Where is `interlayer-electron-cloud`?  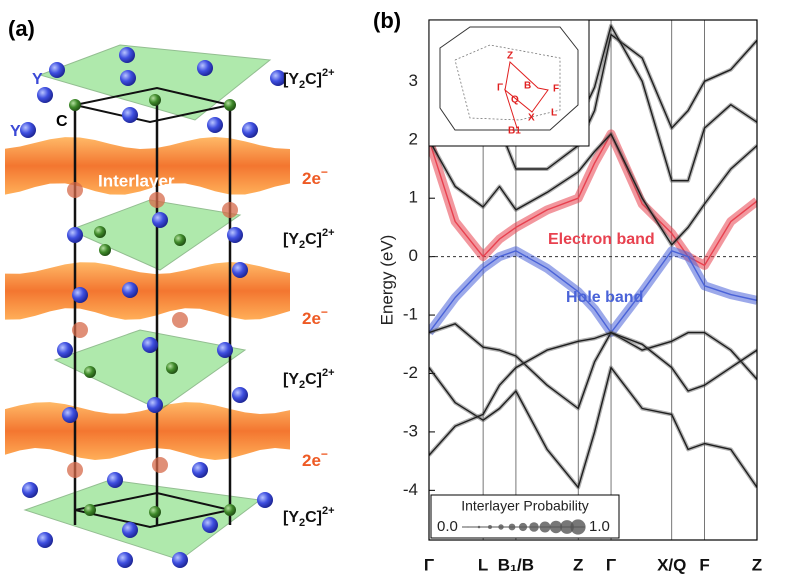 interlayer-electron-cloud is located at coordinates (147, 431).